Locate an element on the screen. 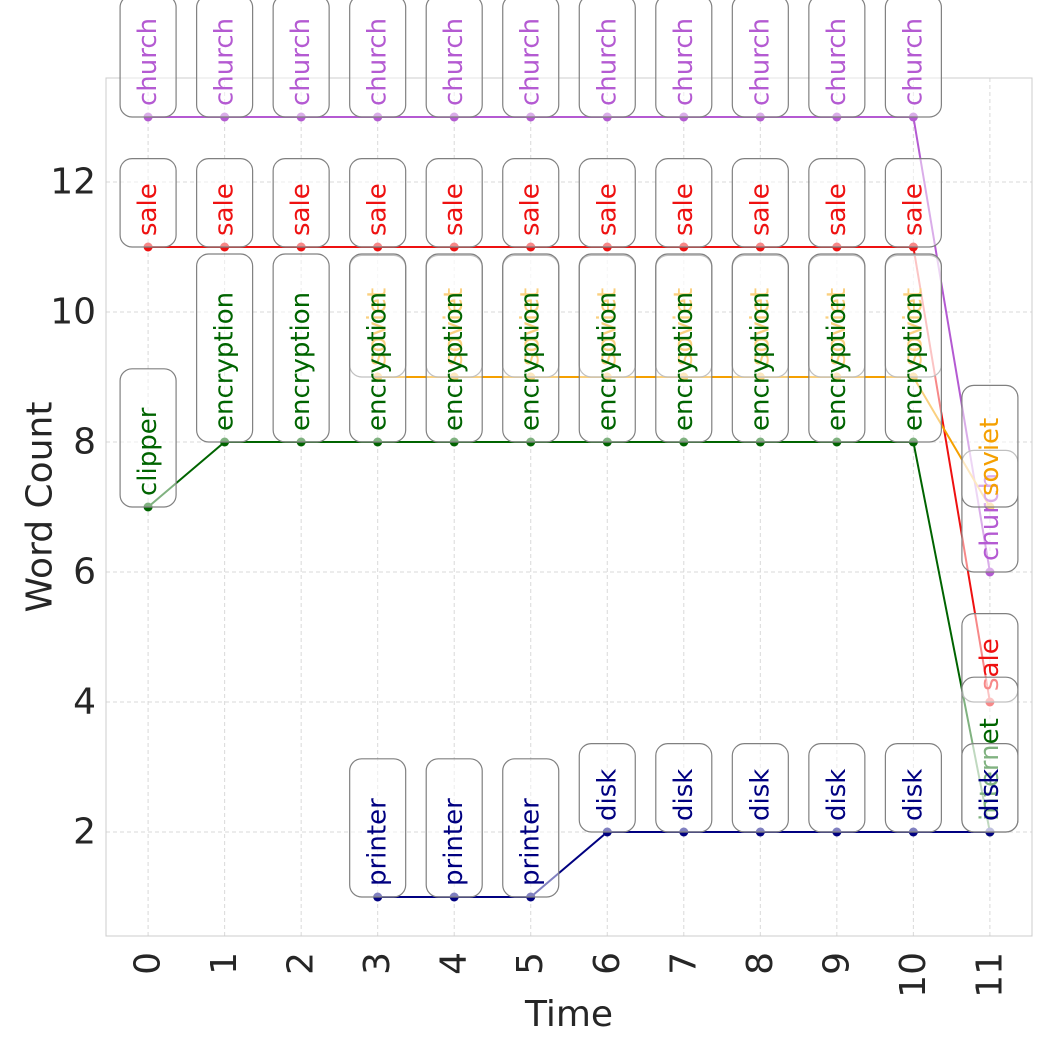 Image resolution: width=1041 pixels, height=1041 pixels. x-tick-label: 7 is located at coordinates (683, 963).